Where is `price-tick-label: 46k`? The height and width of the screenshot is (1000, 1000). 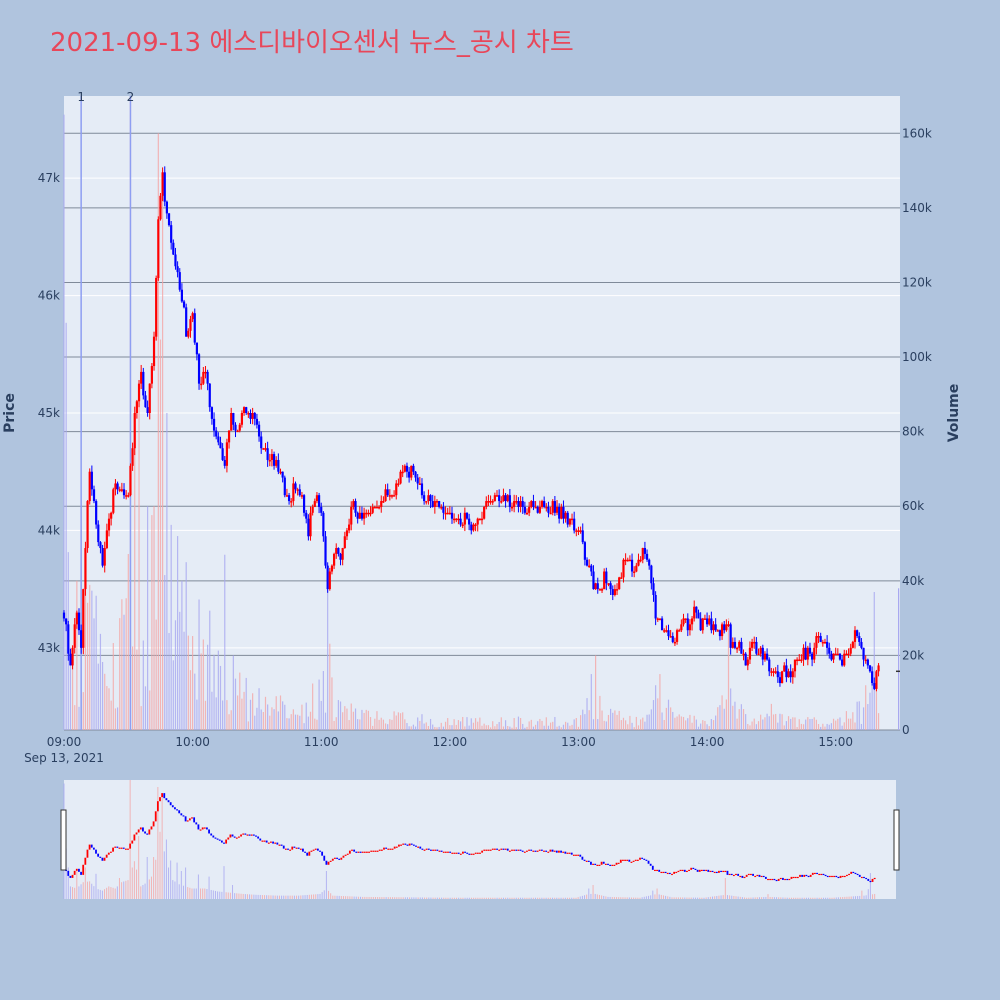 price-tick-label: 46k is located at coordinates (49, 296).